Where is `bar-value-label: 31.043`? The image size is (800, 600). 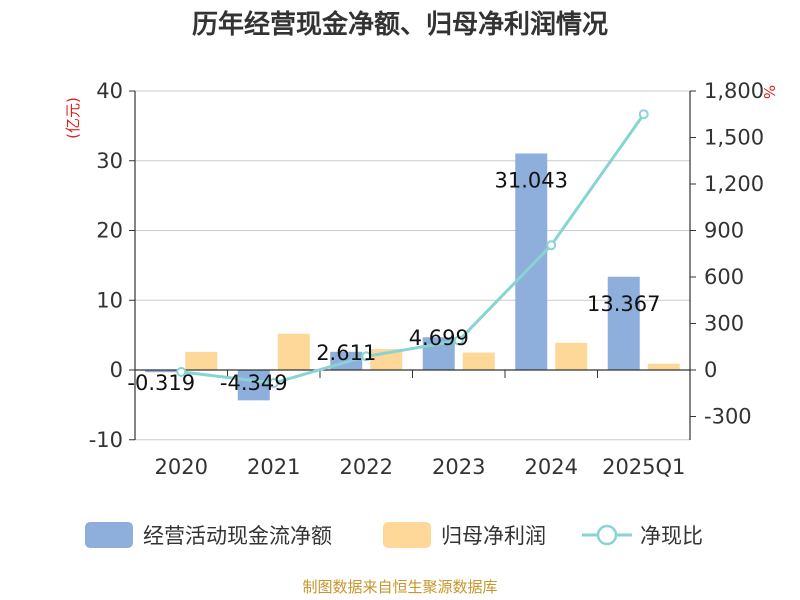
bar-value-label: 31.043 is located at coordinates (531, 180).